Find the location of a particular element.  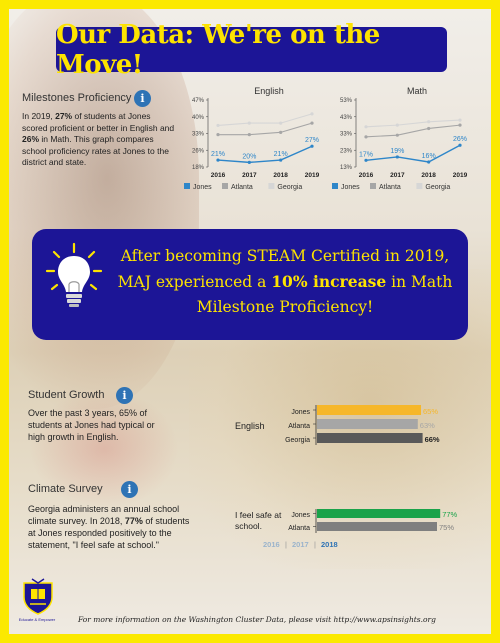

text-run: in Math is located at coordinates (419, 282).